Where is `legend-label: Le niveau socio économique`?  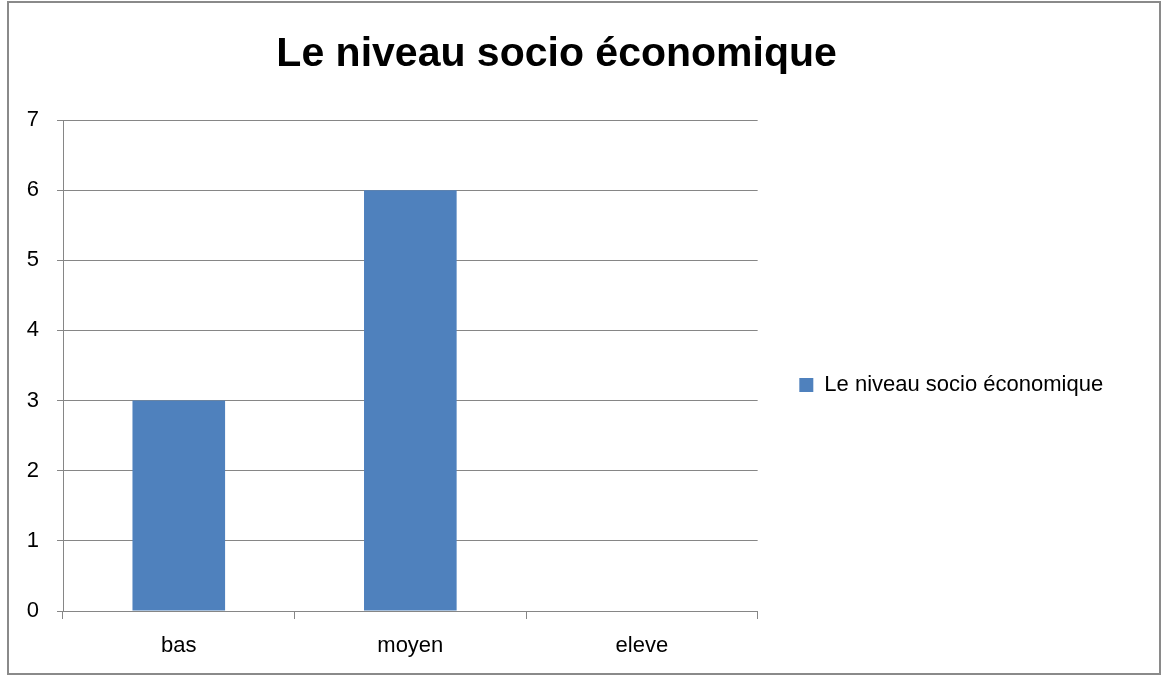
legend-label: Le niveau socio économique is located at coordinates (964, 384).